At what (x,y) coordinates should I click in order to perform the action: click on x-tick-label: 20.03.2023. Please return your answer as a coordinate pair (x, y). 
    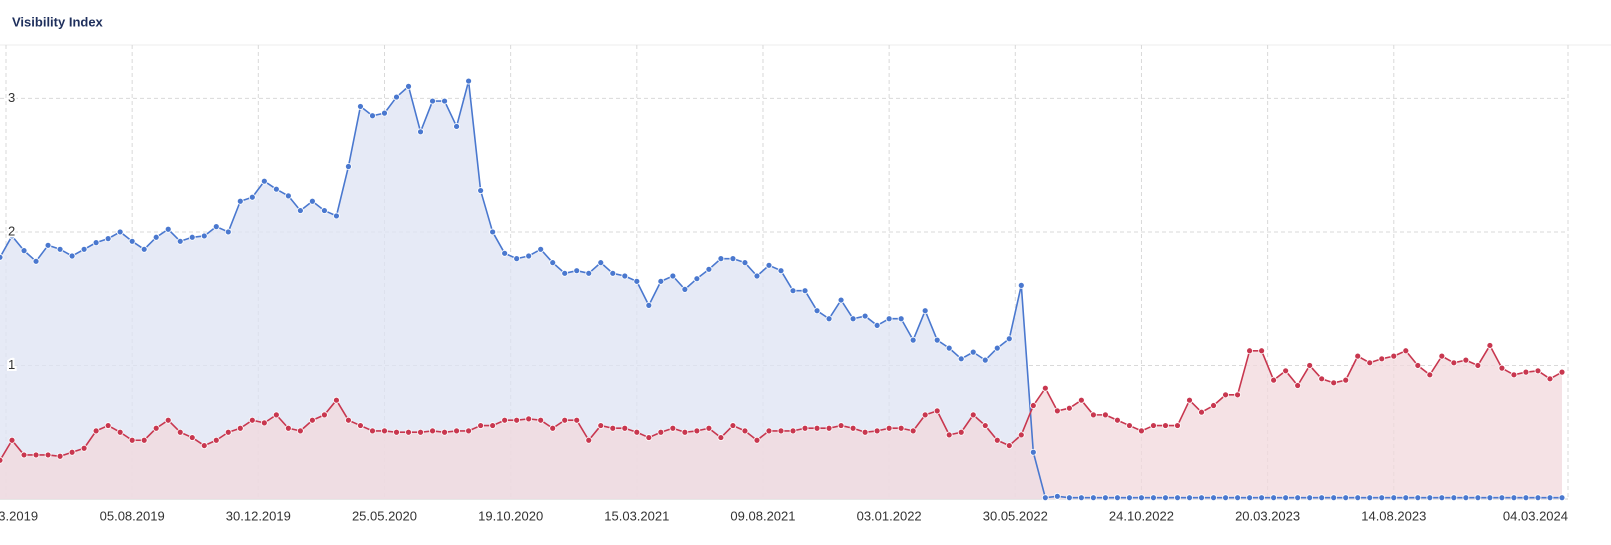
    Looking at the image, I should click on (1267, 515).